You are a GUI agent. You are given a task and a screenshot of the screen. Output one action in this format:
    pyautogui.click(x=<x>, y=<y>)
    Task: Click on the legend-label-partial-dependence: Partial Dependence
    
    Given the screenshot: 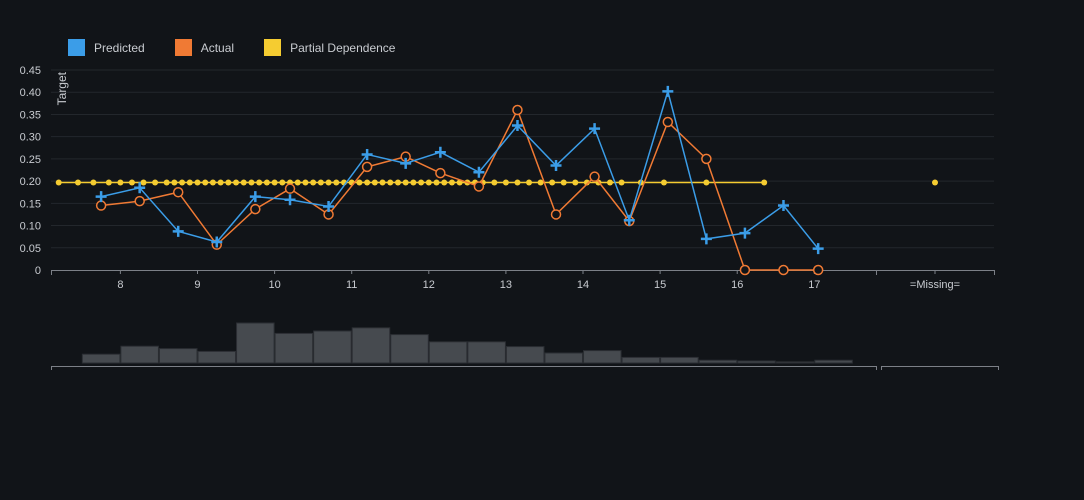 What is the action you would take?
    pyautogui.click(x=343, y=47)
    